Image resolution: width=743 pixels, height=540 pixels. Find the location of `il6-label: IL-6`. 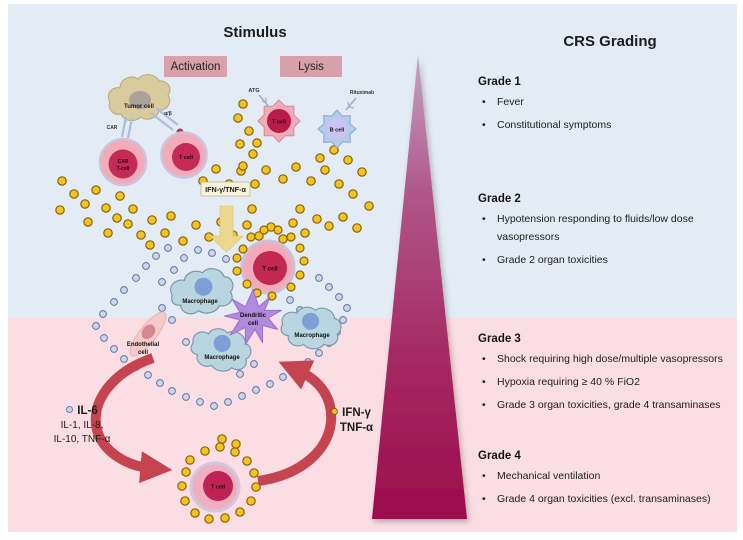

il6-label: IL-6 is located at coordinates (87, 411).